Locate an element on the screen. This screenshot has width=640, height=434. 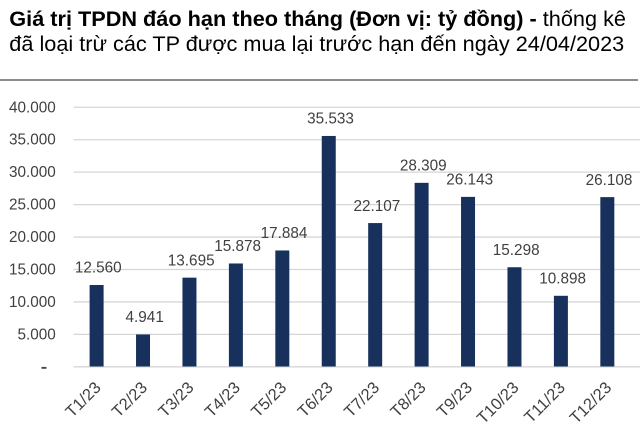
svg-text: T9/23 is located at coordinates (455, 400).